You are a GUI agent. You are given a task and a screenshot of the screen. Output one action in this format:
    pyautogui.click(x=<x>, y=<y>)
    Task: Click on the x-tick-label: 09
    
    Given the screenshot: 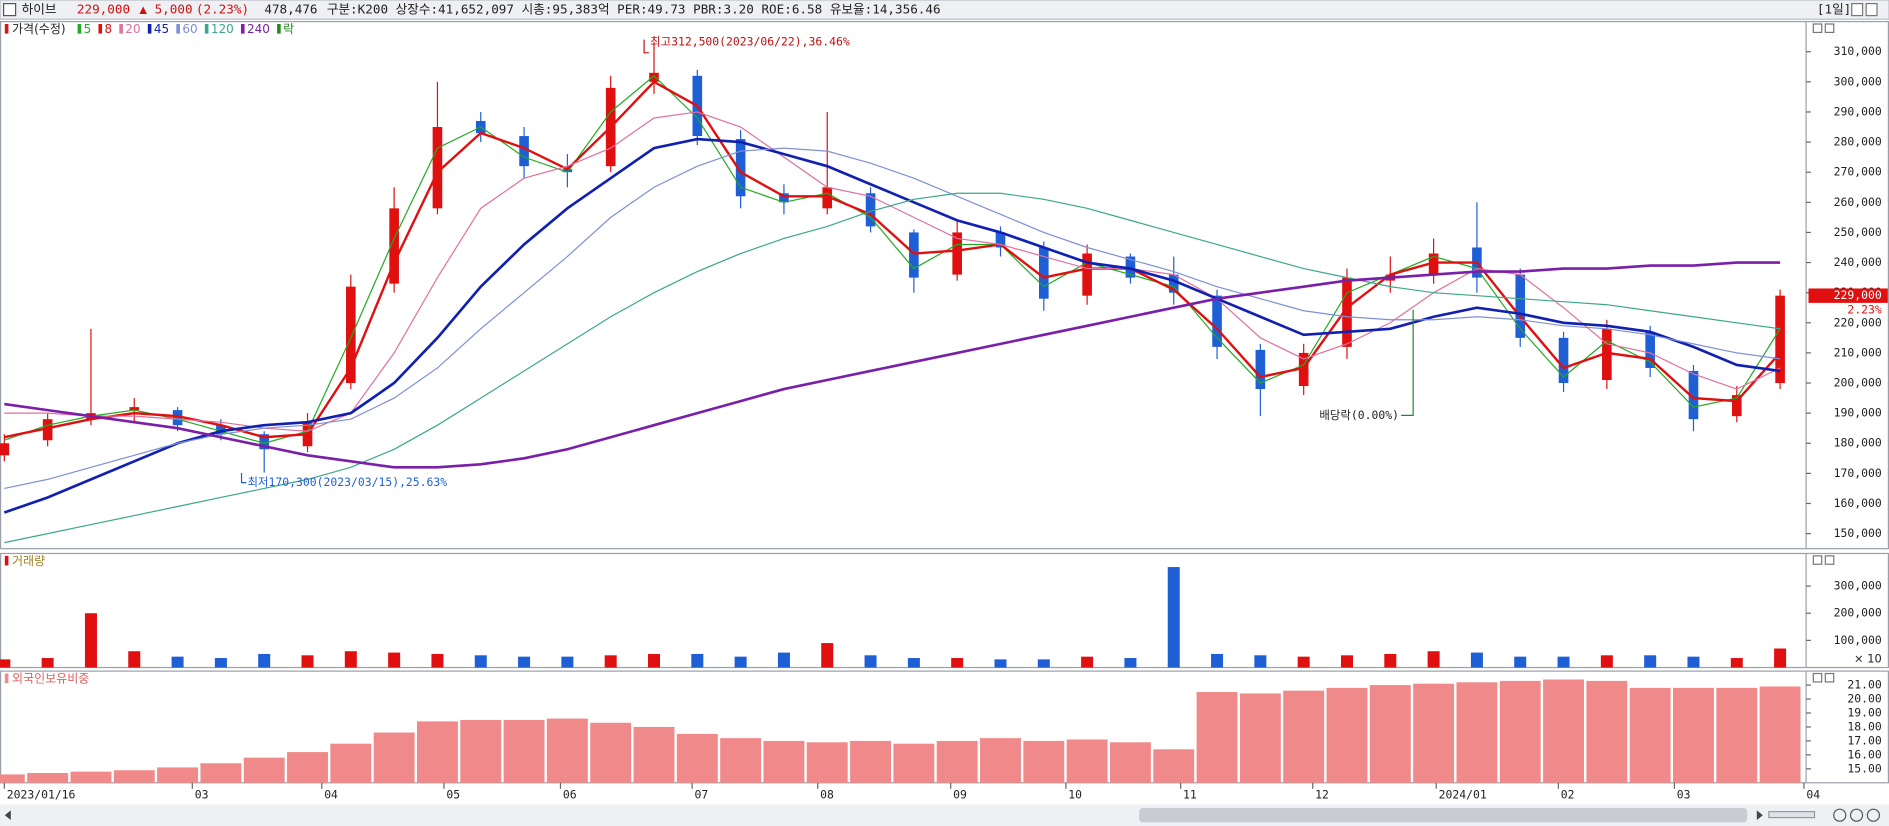 What is the action you would take?
    pyautogui.click(x=960, y=794)
    